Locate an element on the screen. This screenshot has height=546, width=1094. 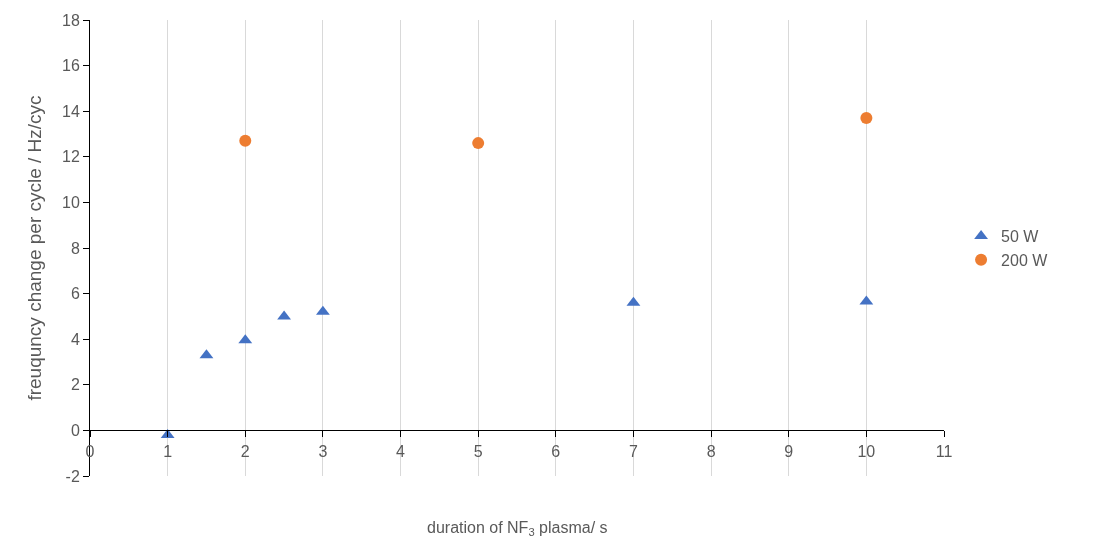
y-tick-label: 16 is located at coordinates (71, 66).